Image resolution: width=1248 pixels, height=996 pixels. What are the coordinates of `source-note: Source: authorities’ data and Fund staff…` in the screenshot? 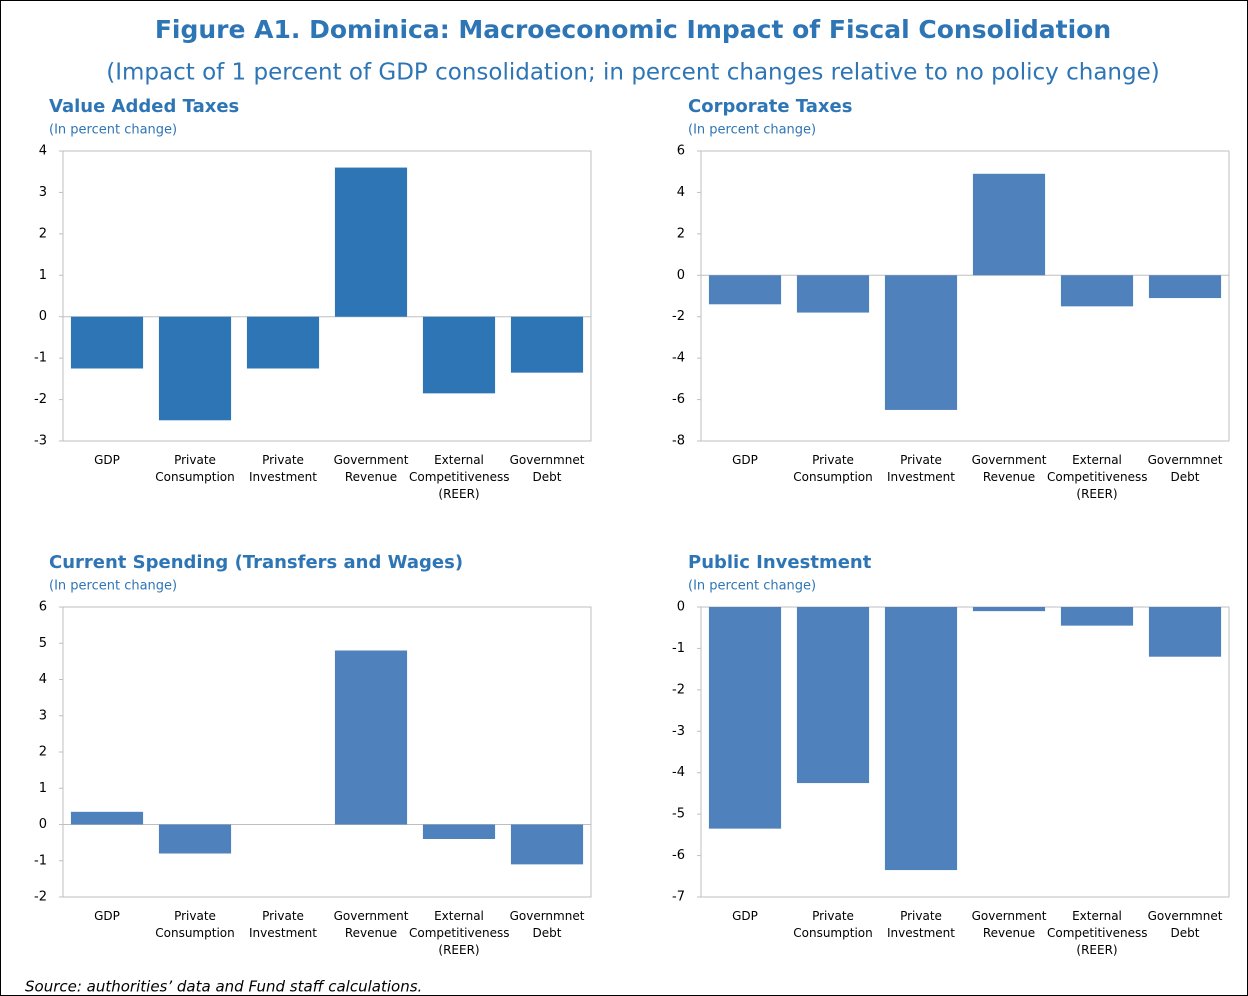 It's located at (223, 987).